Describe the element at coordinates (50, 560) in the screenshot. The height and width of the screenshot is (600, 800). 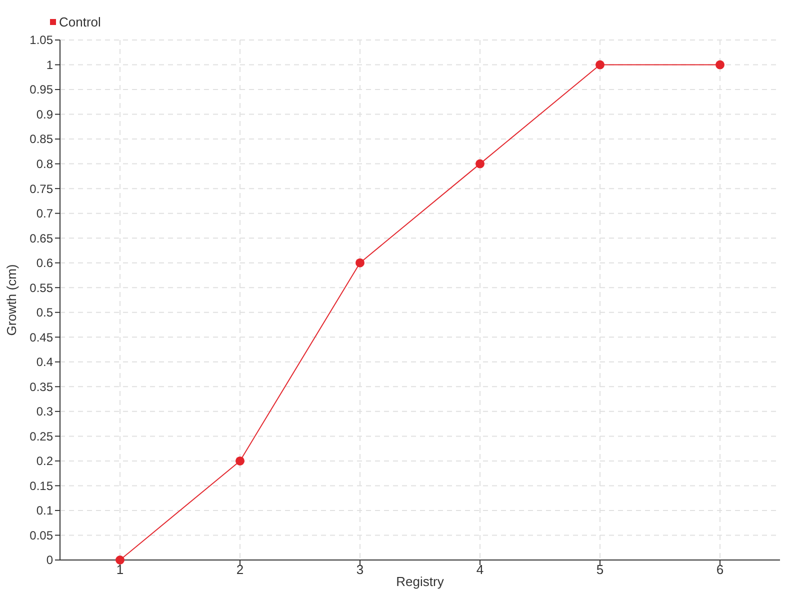
I see `y-tick-label: 0` at that location.